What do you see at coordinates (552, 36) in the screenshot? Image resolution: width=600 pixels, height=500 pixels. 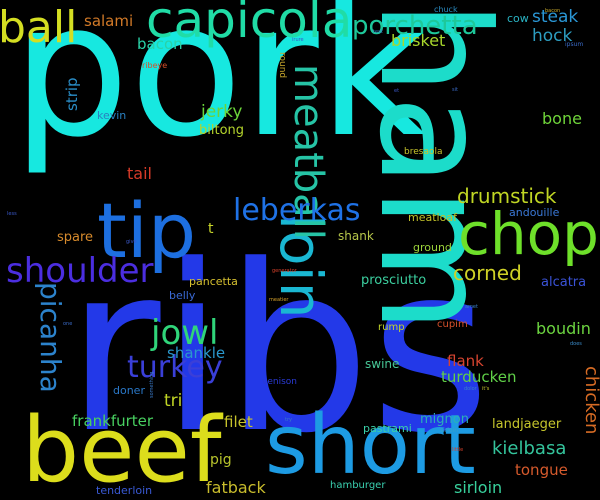 I see `word-hock: hock` at bounding box center [552, 36].